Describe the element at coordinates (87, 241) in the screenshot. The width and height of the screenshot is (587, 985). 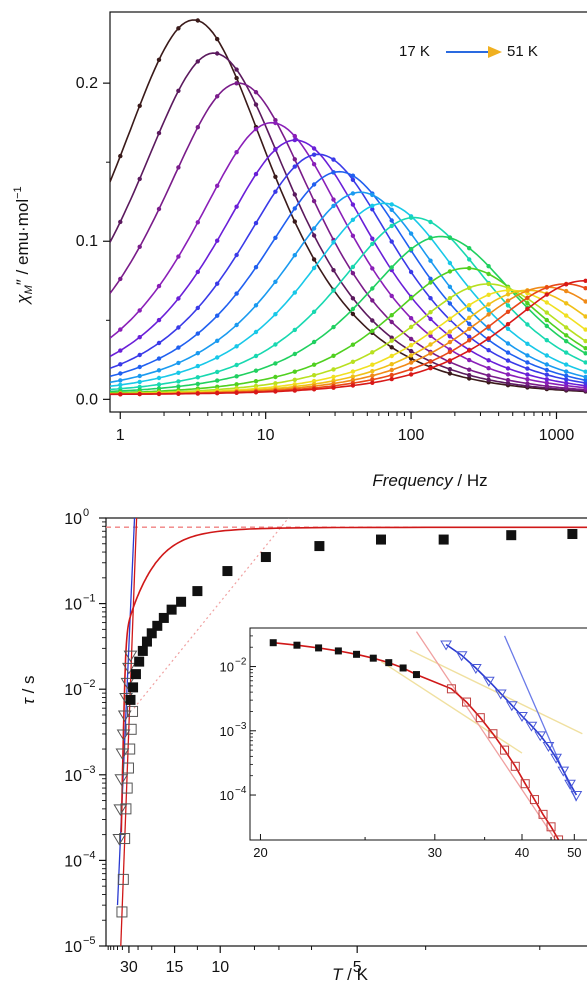
I see `top-y-tick-label: 0.1` at that location.